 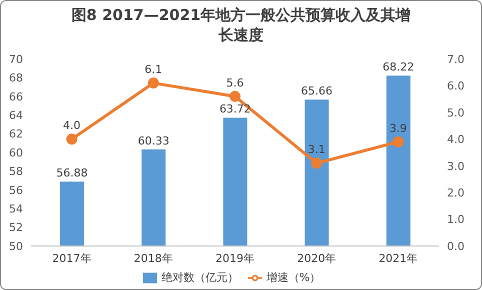 I want to click on y2-tick-label: 6.0, so click(x=455, y=86).